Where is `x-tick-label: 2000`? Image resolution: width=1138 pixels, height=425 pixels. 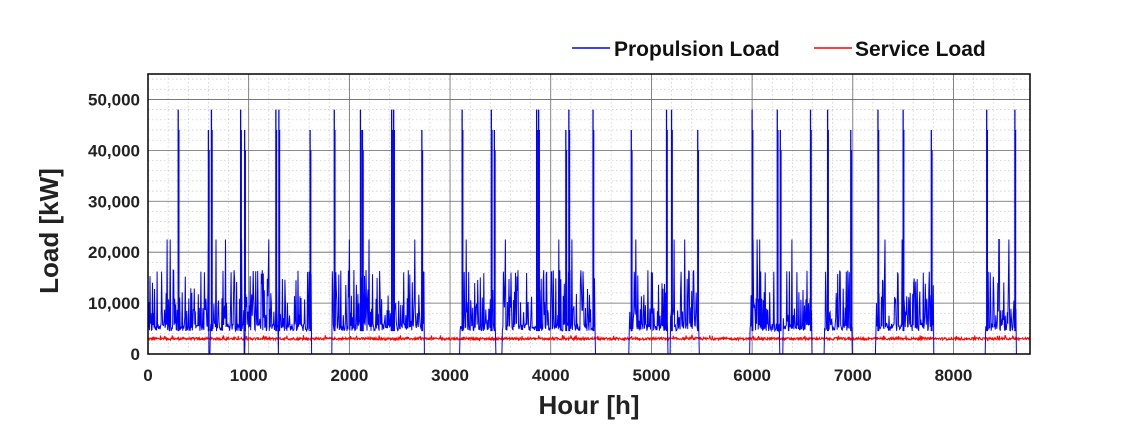 x-tick-label: 2000 is located at coordinates (349, 375).